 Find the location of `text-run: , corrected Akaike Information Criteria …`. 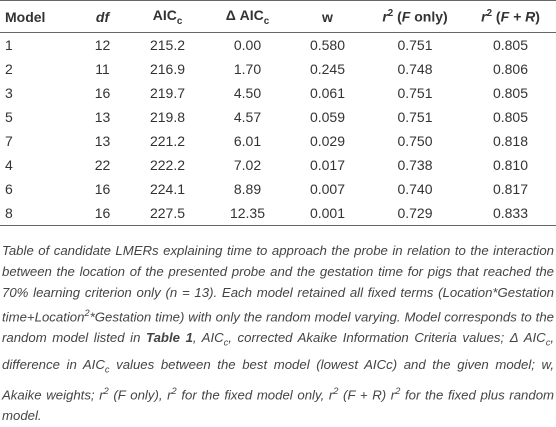

text-run: , corrected Akaike Information Criteria … is located at coordinates (387, 338).